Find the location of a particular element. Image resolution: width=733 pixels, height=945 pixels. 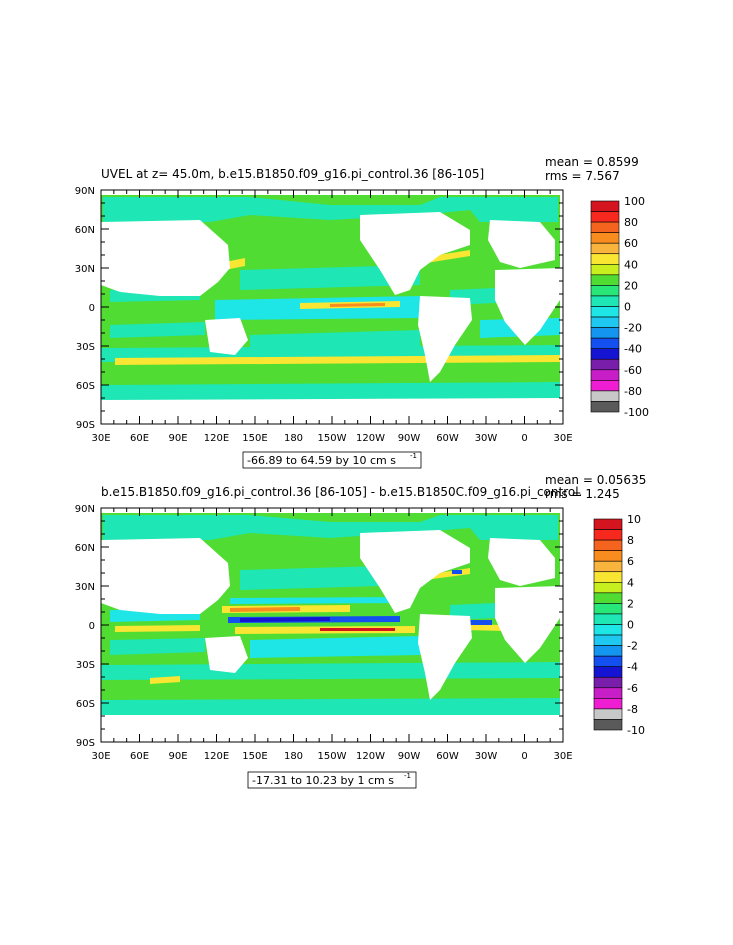

colorbar-label: -2 is located at coordinates (632, 646).